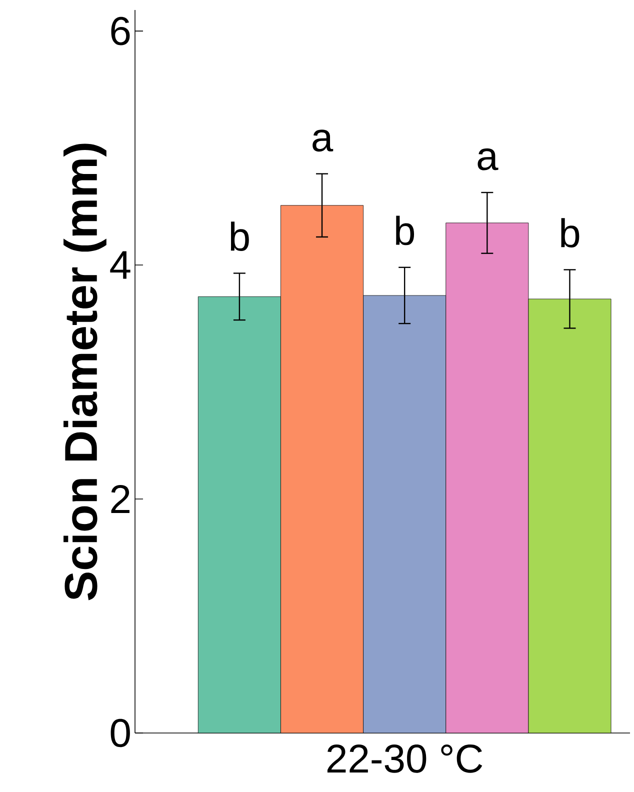 The image size is (634, 792). What do you see at coordinates (120, 265) in the screenshot?
I see `y-tick-label: 4` at bounding box center [120, 265].